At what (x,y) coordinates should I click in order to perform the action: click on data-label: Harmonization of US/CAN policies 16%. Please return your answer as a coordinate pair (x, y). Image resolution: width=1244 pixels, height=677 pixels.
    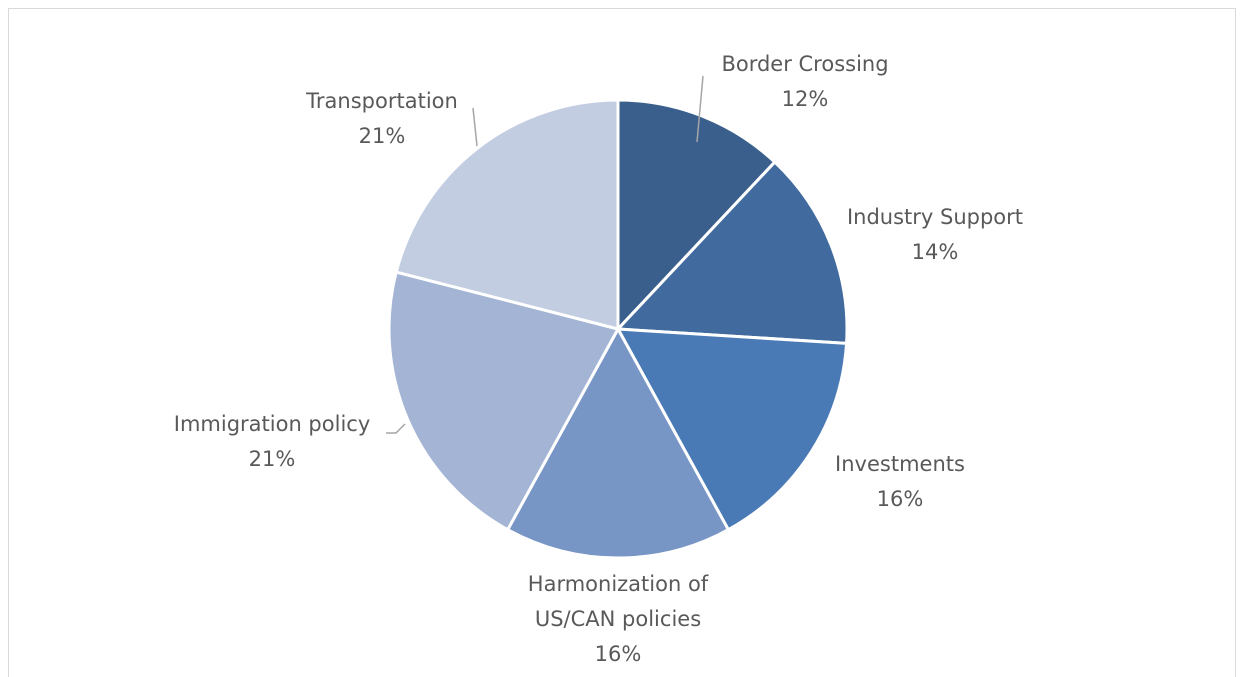
    Looking at the image, I should click on (618, 619).